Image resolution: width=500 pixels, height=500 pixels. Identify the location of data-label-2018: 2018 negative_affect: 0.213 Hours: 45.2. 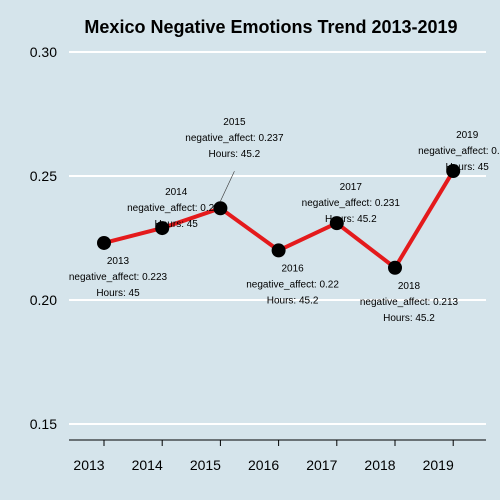
(409, 302).